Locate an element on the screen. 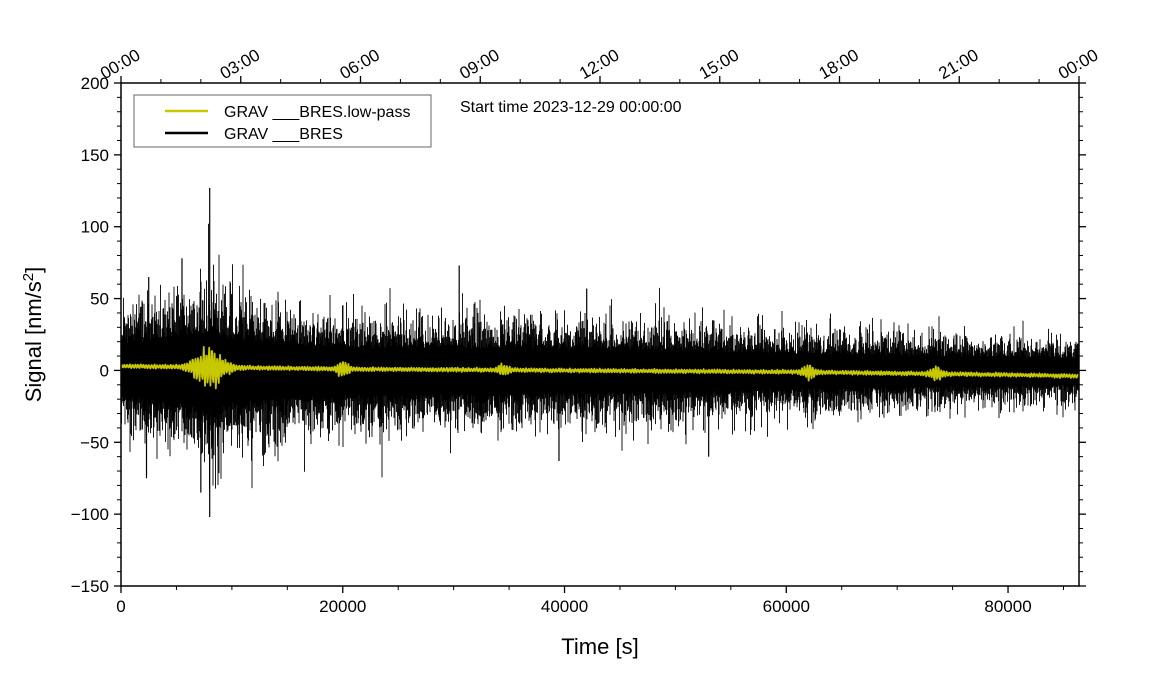  y-tick-label: 0 is located at coordinates (104, 370).